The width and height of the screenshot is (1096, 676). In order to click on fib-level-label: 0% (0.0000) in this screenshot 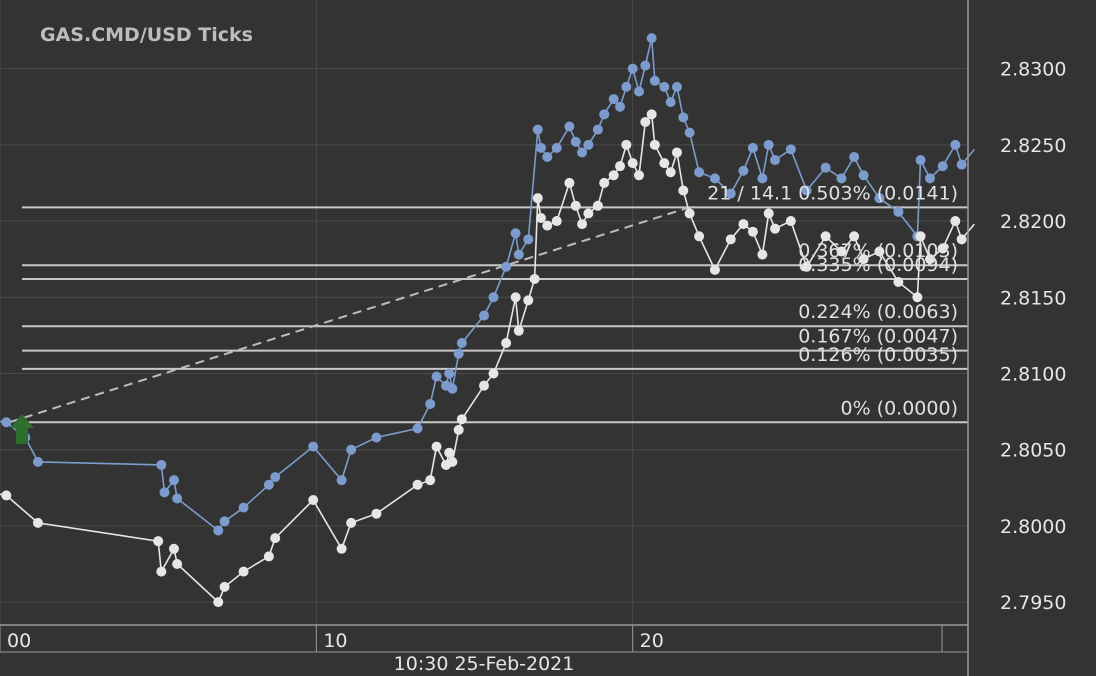, I will do `click(900, 408)`.